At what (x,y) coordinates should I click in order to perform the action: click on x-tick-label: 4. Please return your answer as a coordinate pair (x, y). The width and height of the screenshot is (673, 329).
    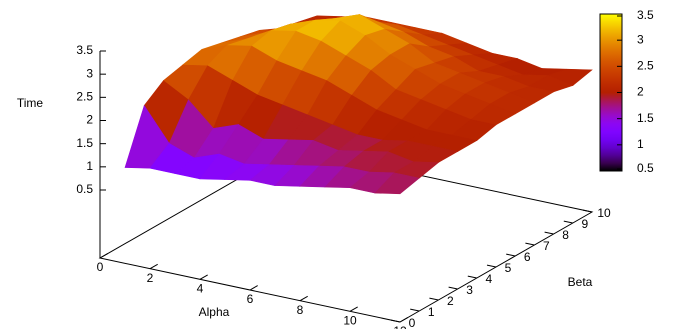
    Looking at the image, I should click on (200, 289).